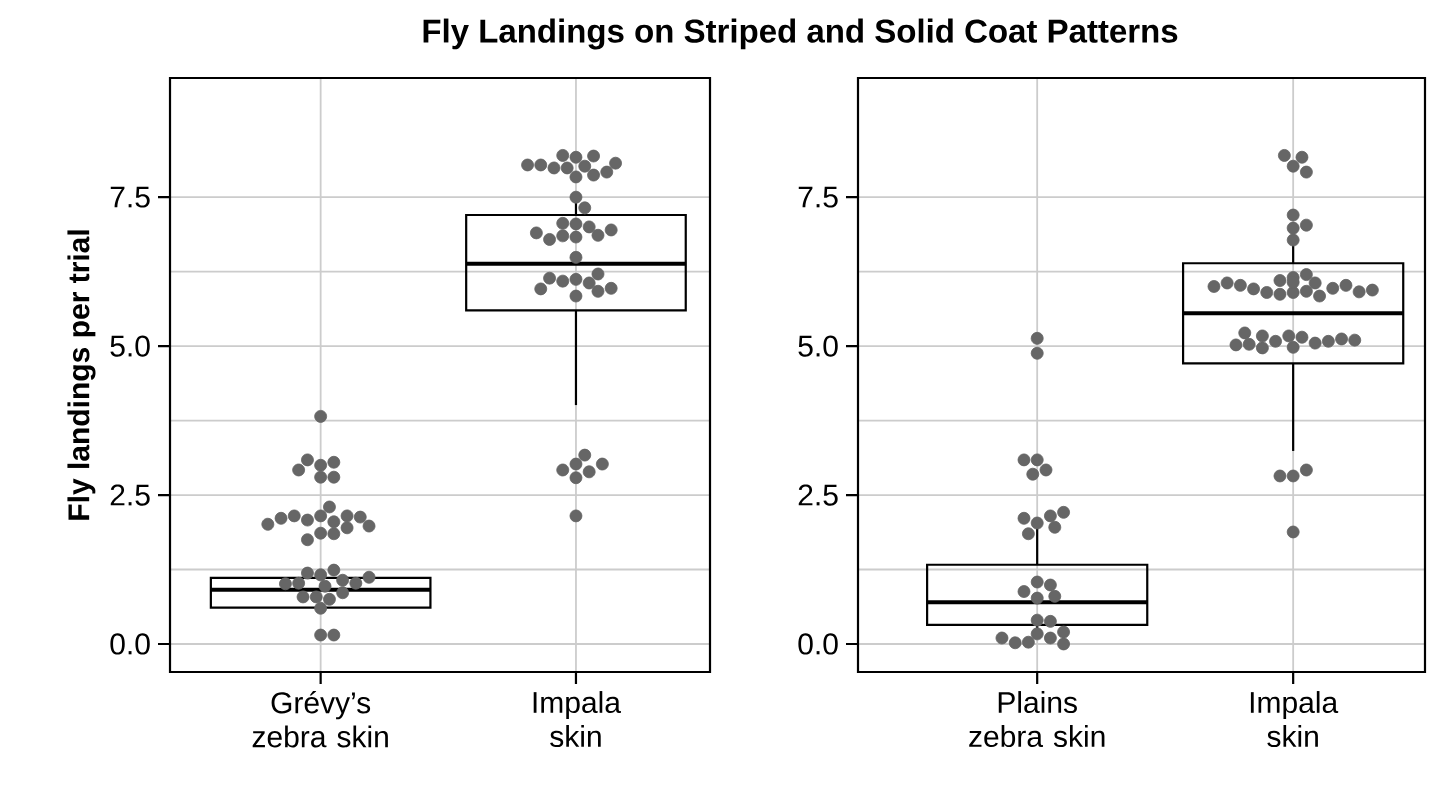 The width and height of the screenshot is (1448, 788). What do you see at coordinates (800, 34) in the screenshot?
I see `text: Fly Landings on Striped and Solid Coat Patterns` at bounding box center [800, 34].